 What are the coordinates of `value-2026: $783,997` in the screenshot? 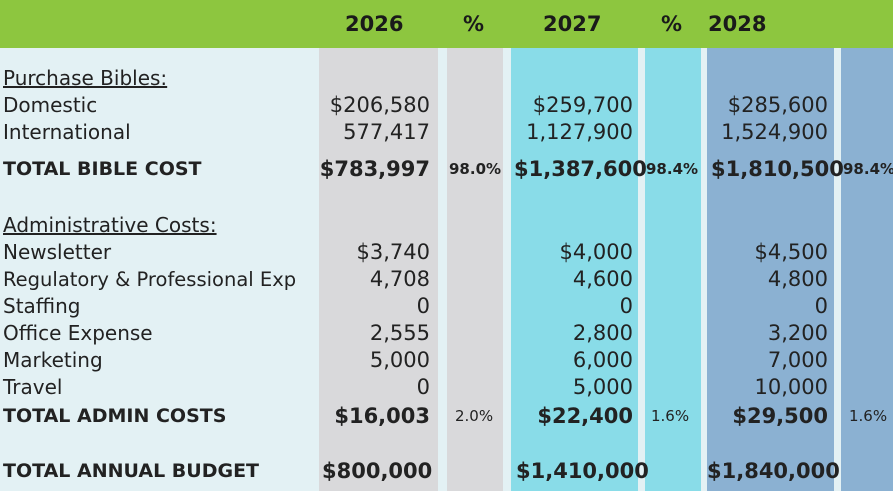 It's located at (374, 169).